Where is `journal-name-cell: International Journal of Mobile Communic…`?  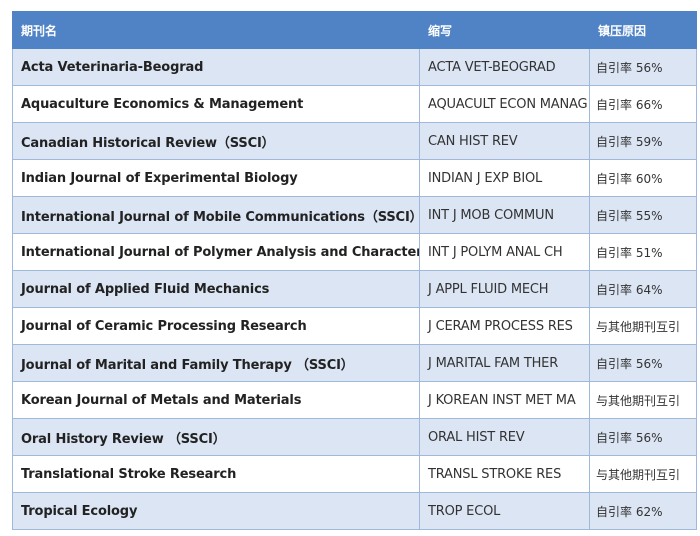 journal-name-cell: International Journal of Mobile Communic… is located at coordinates (216, 215).